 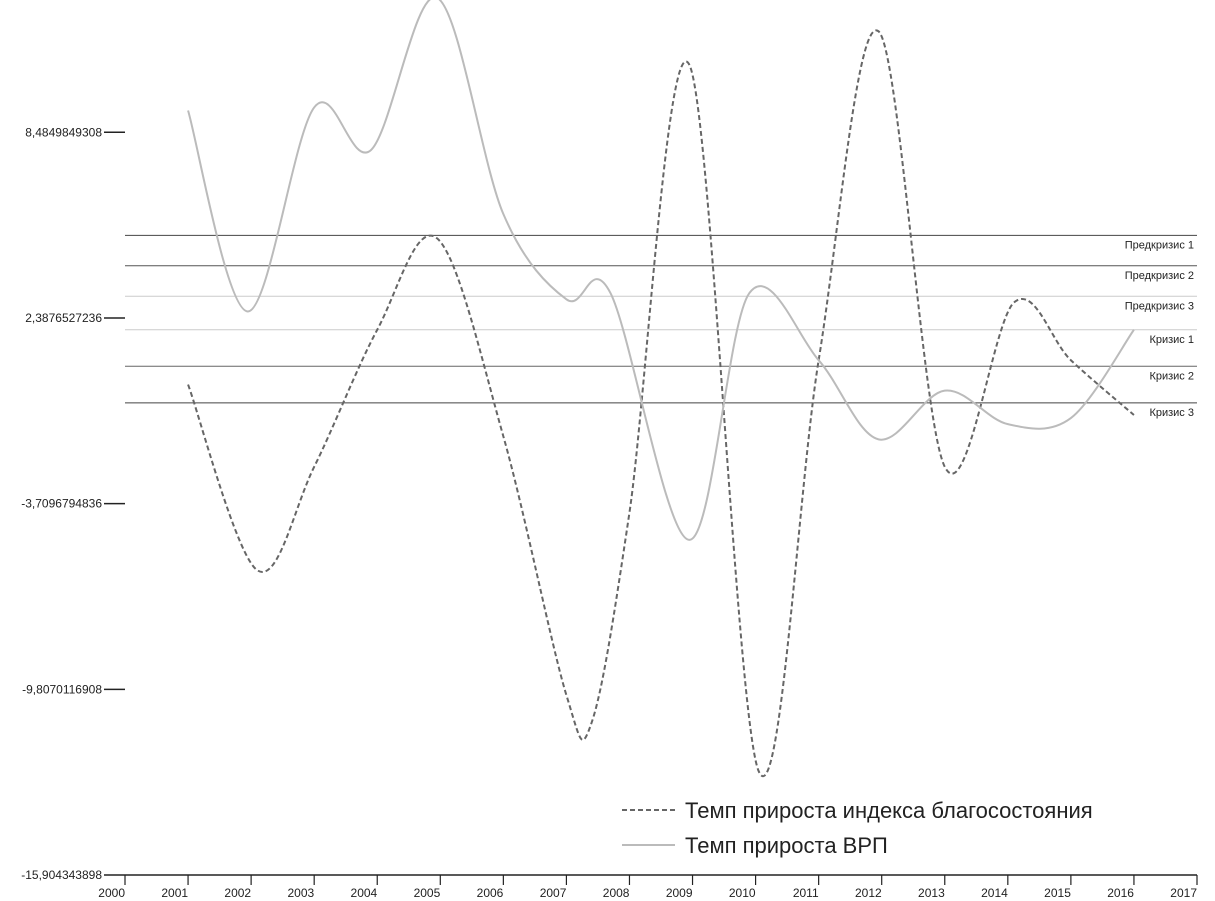 What do you see at coordinates (300, 893) in the screenshot?
I see `x-tick-label: 2003` at bounding box center [300, 893].